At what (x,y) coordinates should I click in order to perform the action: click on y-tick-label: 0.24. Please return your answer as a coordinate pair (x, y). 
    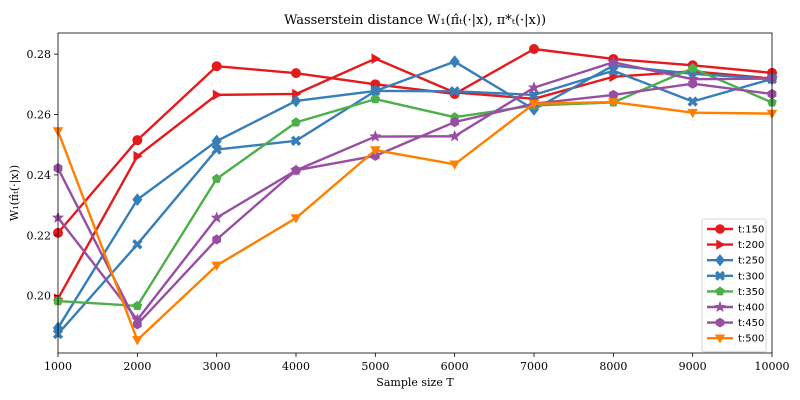
    Looking at the image, I should click on (39, 175).